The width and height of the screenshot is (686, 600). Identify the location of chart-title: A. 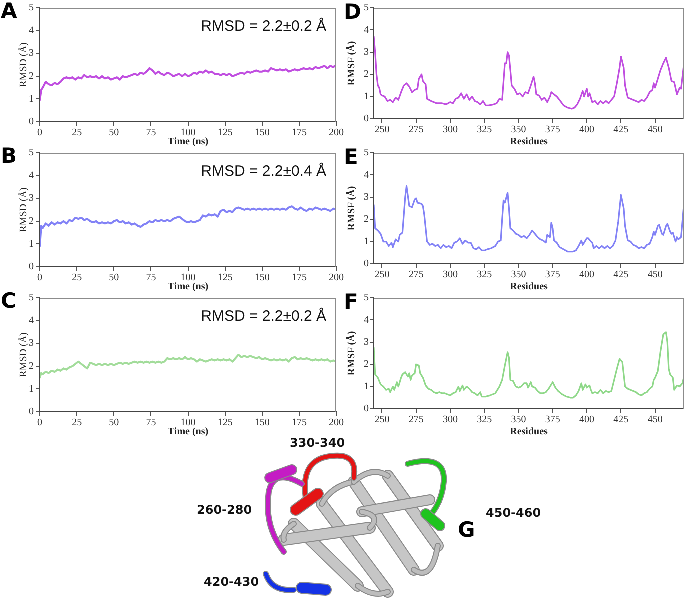
(9, 11).